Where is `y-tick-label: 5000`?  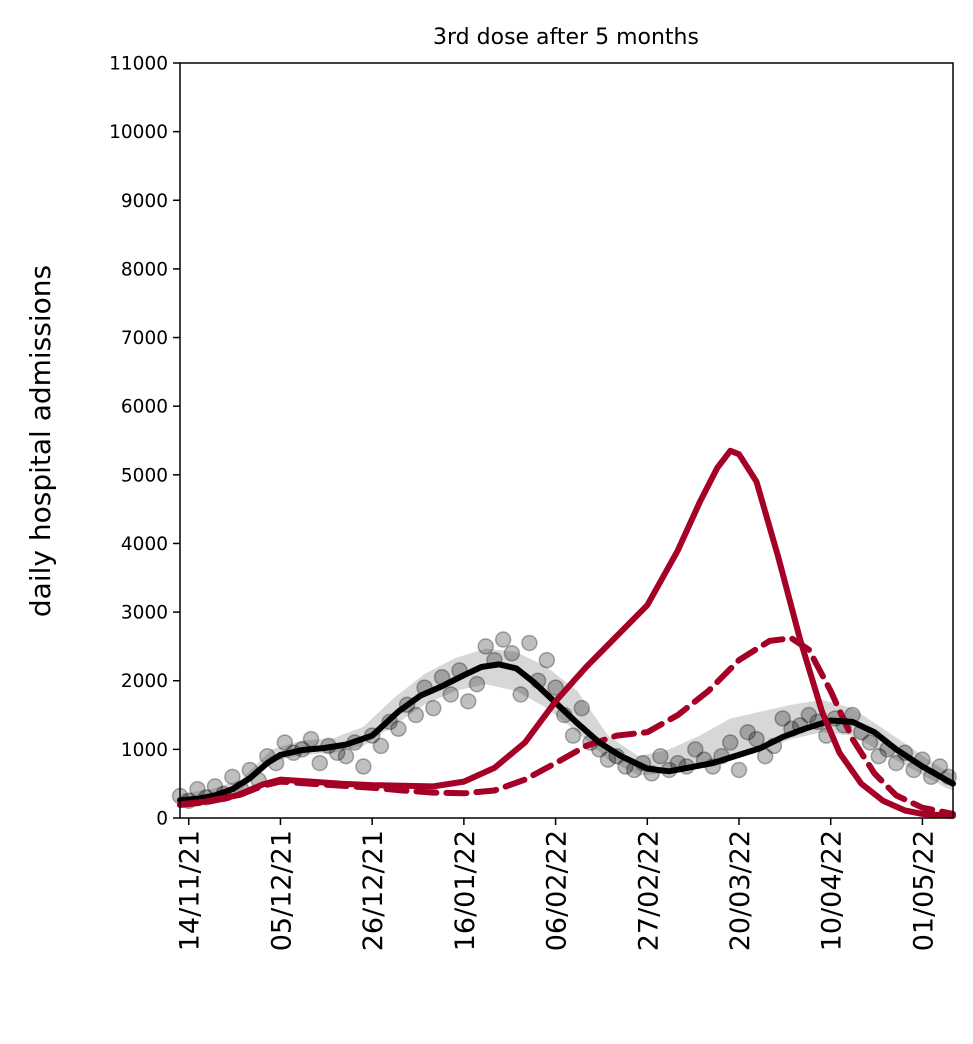
y-tick-label: 5000 is located at coordinates (144, 475).